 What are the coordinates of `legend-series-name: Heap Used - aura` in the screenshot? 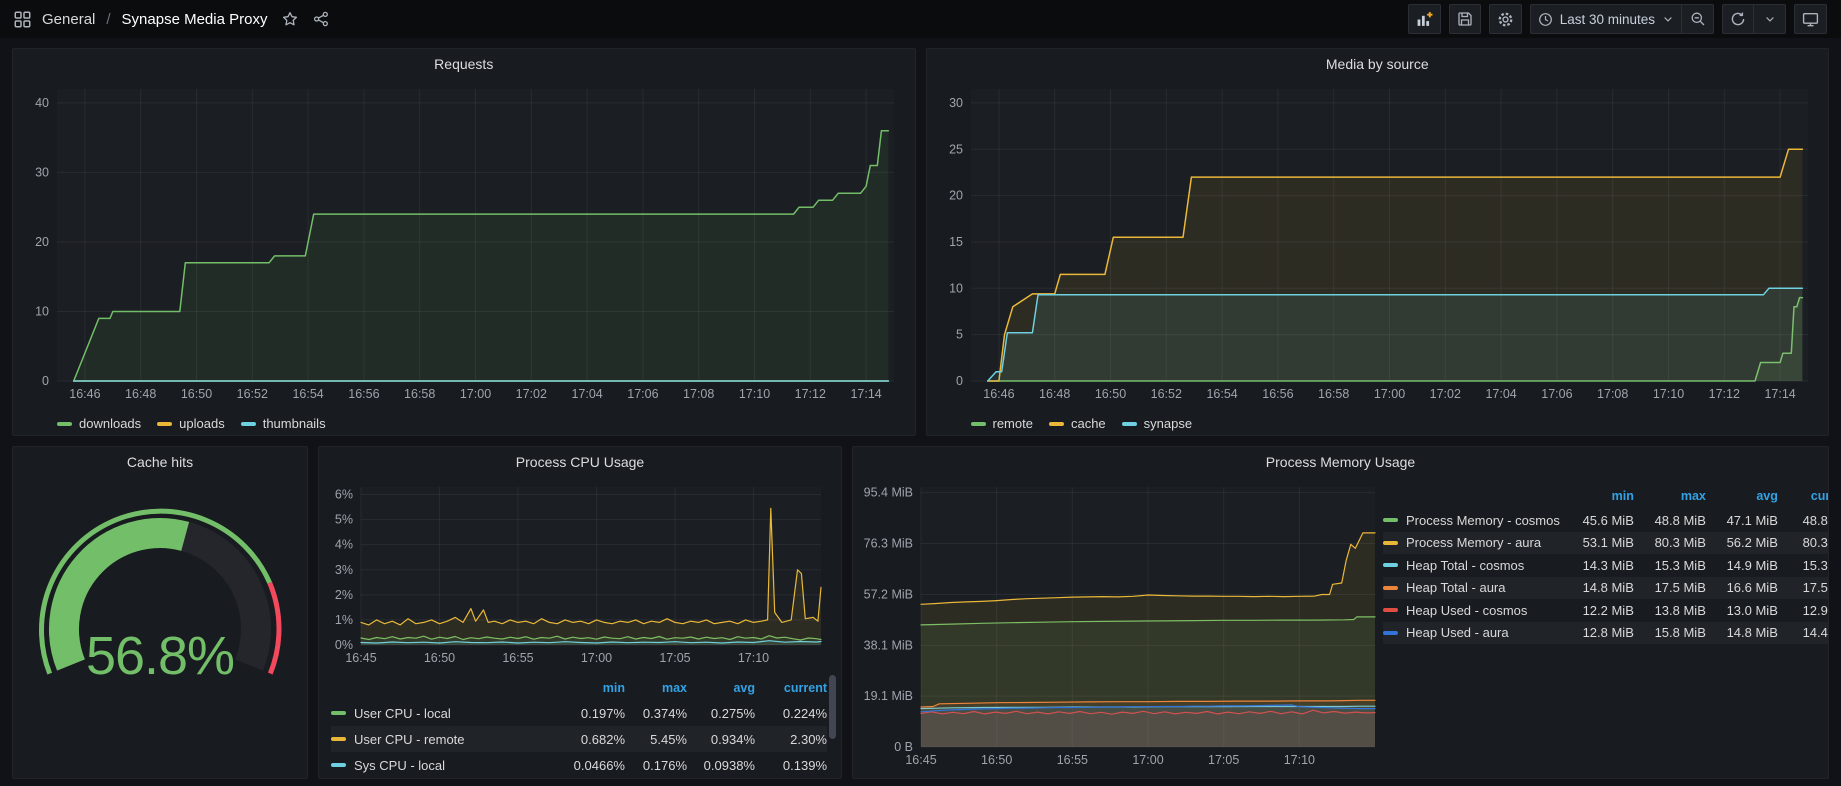 It's located at (1471, 632).